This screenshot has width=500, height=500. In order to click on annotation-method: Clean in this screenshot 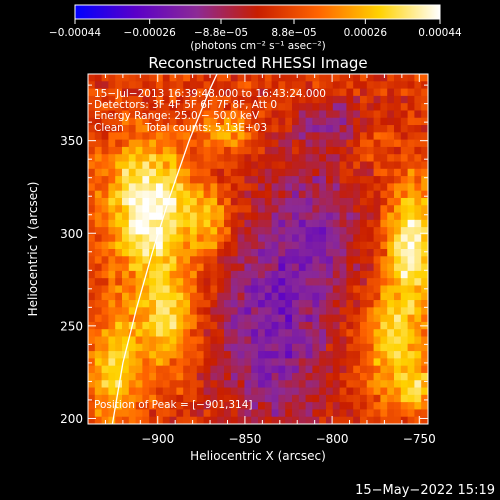, I will do `click(109, 128)`.